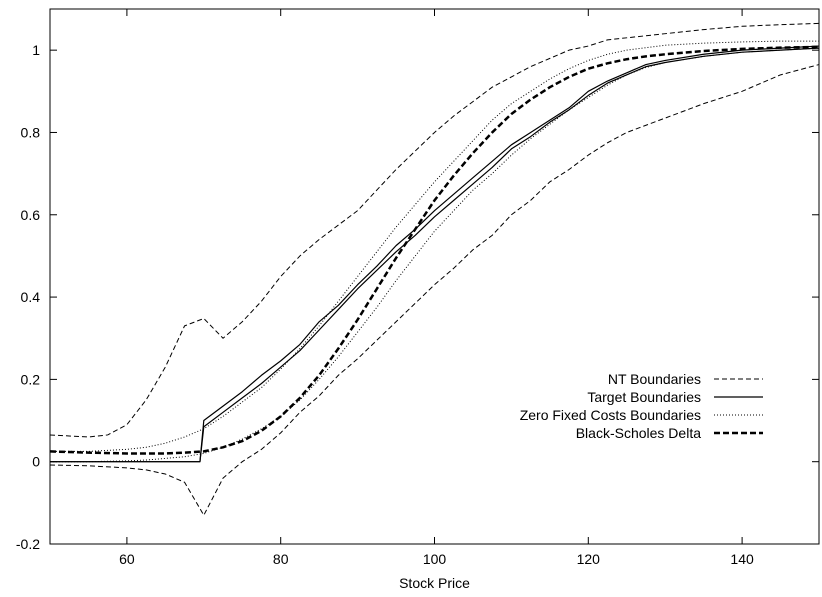 The image size is (822, 597). Describe the element at coordinates (589, 559) in the screenshot. I see `x-tick-label: 120` at that location.